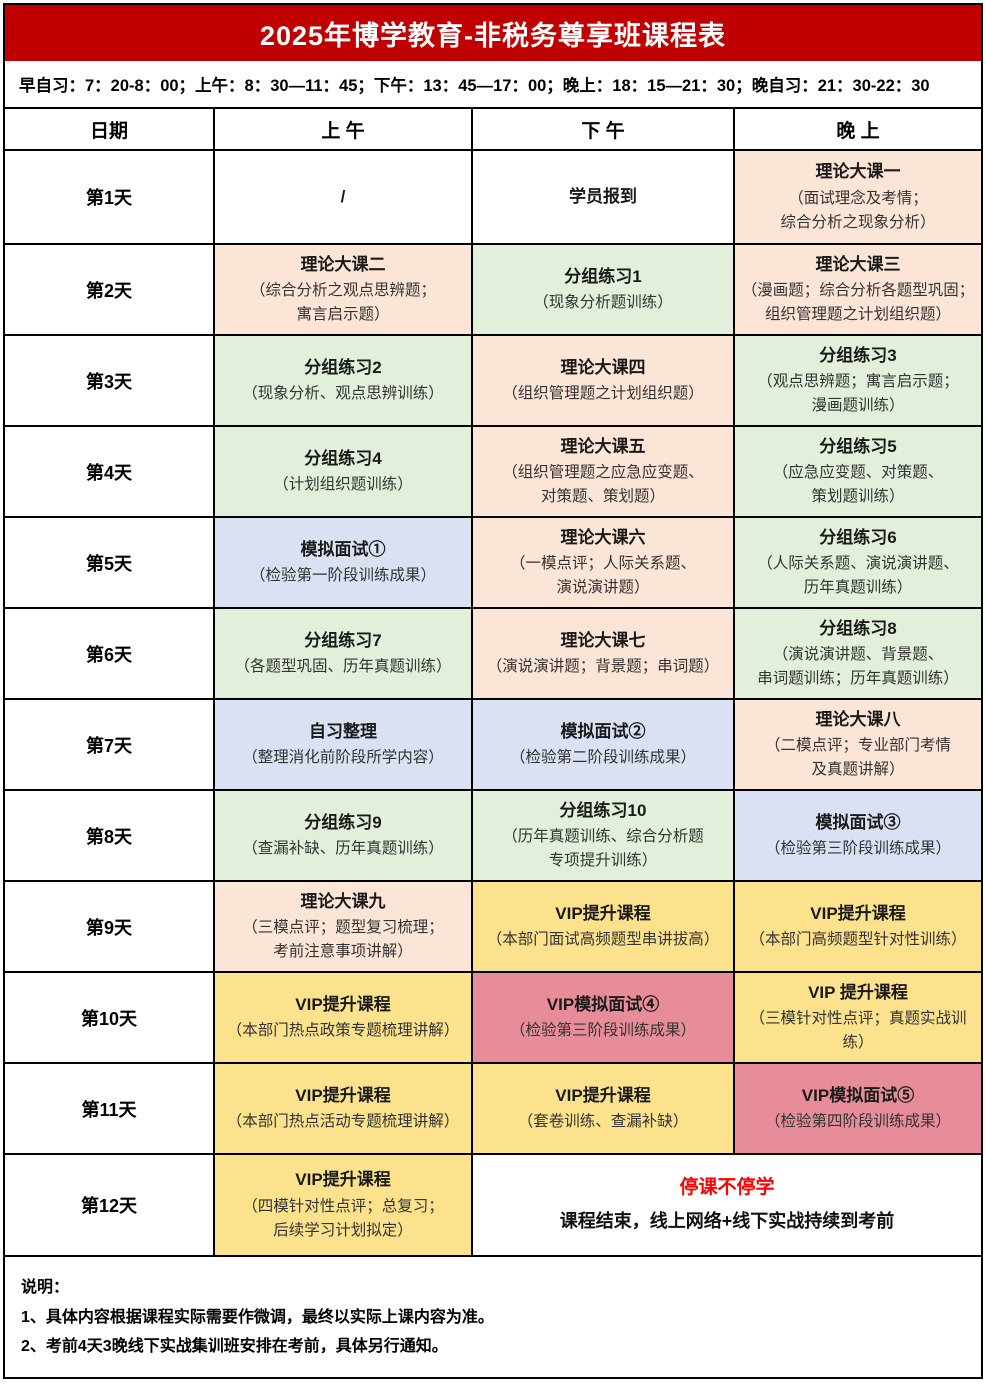 Image resolution: width=986 pixels, height=1385 pixels. What do you see at coordinates (343, 549) in the screenshot?
I see `cell-title: 模拟面试①` at bounding box center [343, 549].